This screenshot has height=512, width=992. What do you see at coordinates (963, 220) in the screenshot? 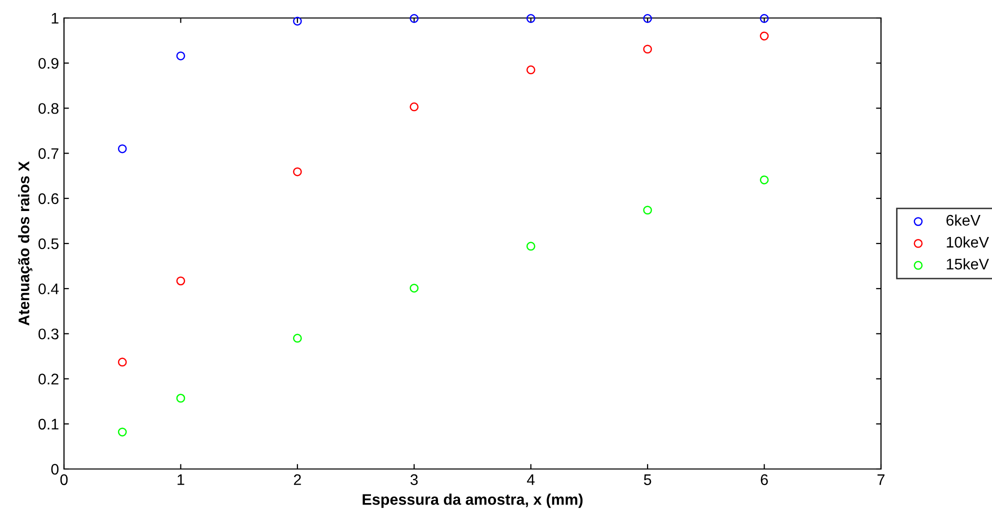
I see `legend-label: 6keV` at bounding box center [963, 220].